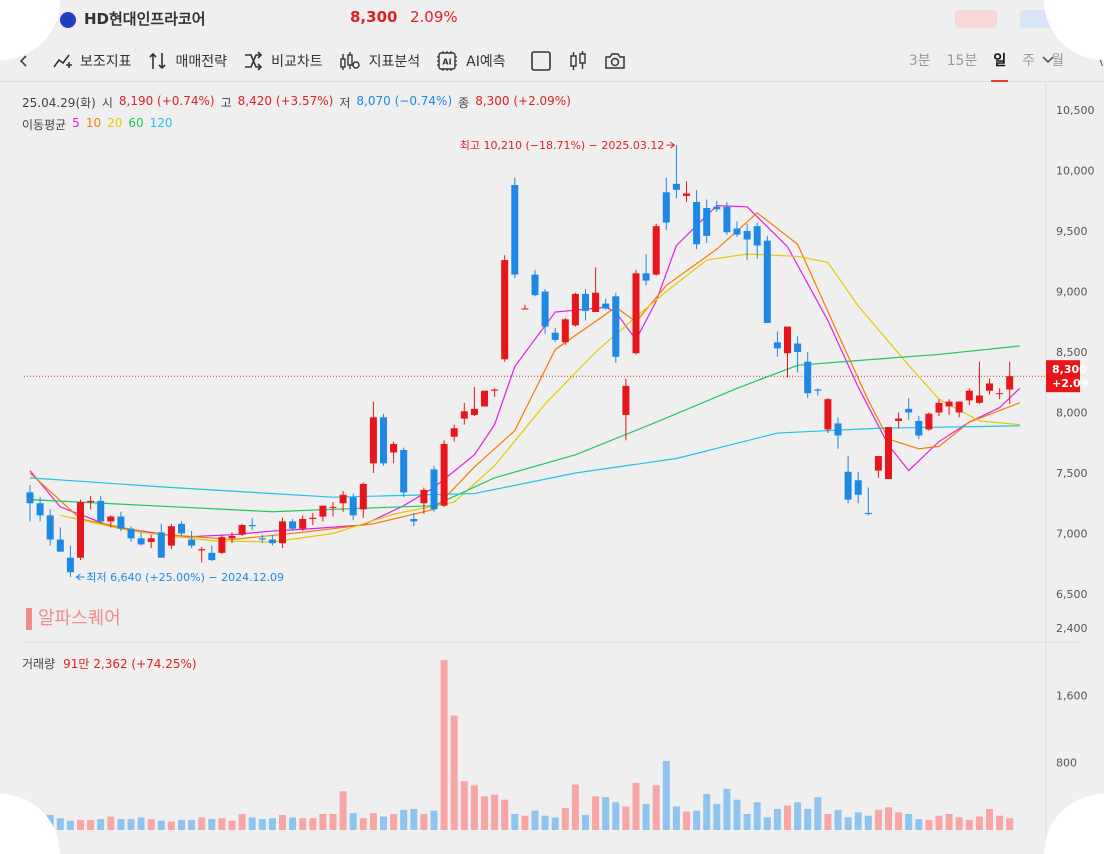 This screenshot has height=854, width=1104. Describe the element at coordinates (615, 61) in the screenshot. I see `screenshot-tool` at that location.